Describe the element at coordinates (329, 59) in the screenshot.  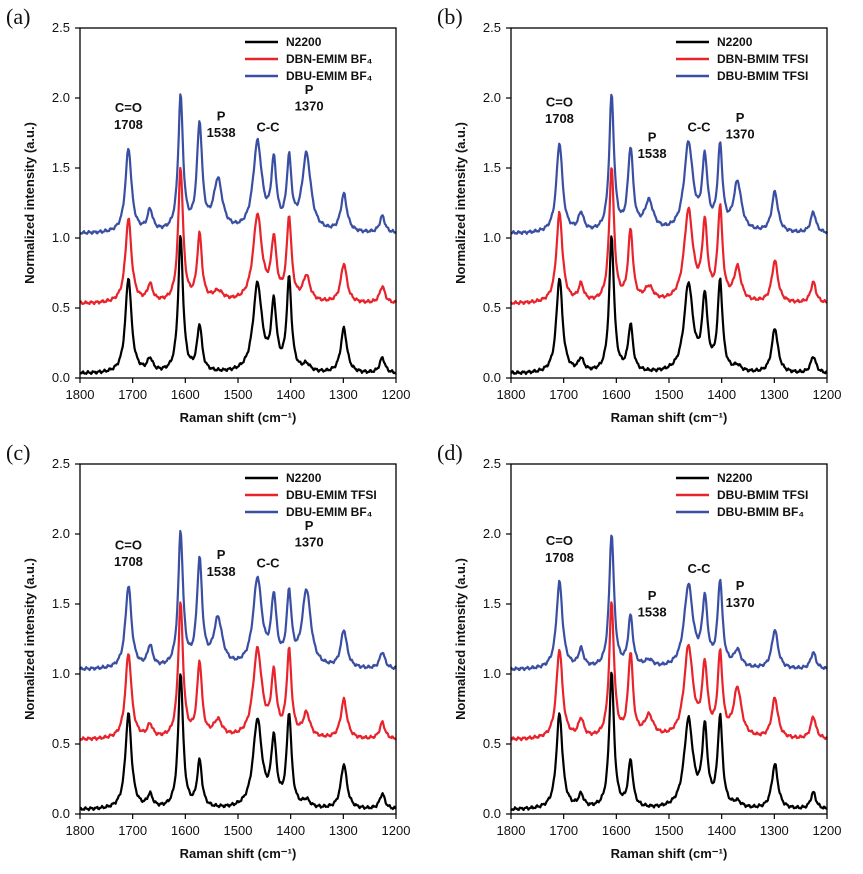
I see `legend-label: DBN-EMIM BF₄` at that location.